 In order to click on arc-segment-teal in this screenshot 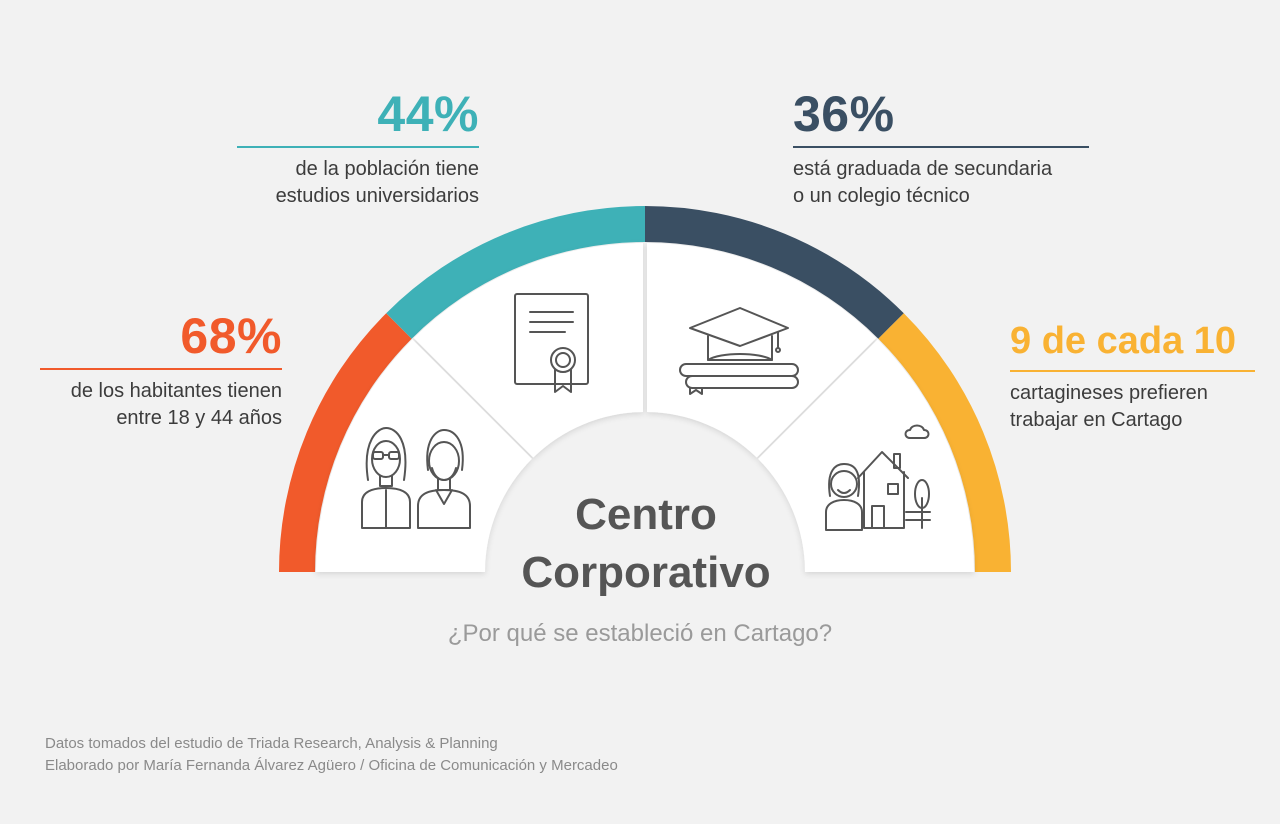, I will do `click(515, 272)`.